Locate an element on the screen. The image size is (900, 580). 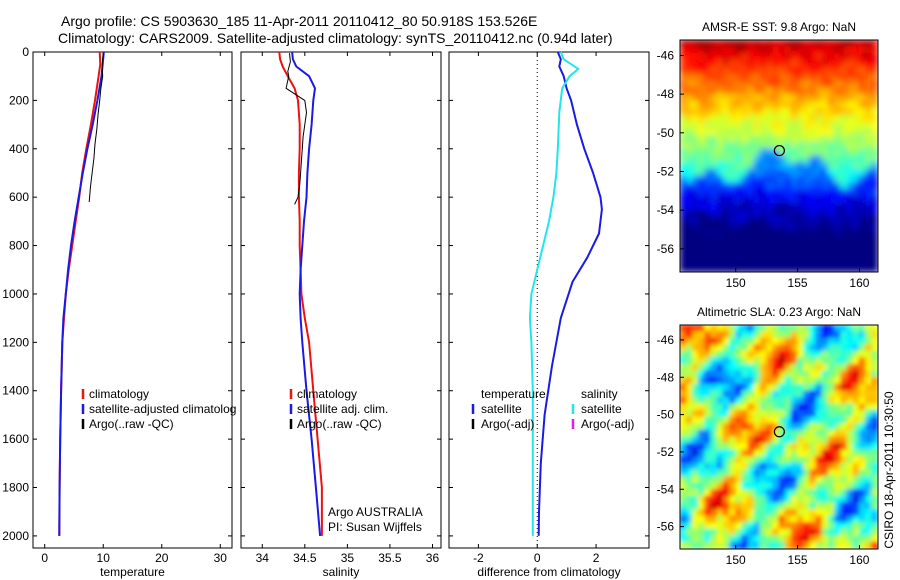
side-label: CSIRO 18-Apr-2011 10:30:50 is located at coordinates (889, 470).